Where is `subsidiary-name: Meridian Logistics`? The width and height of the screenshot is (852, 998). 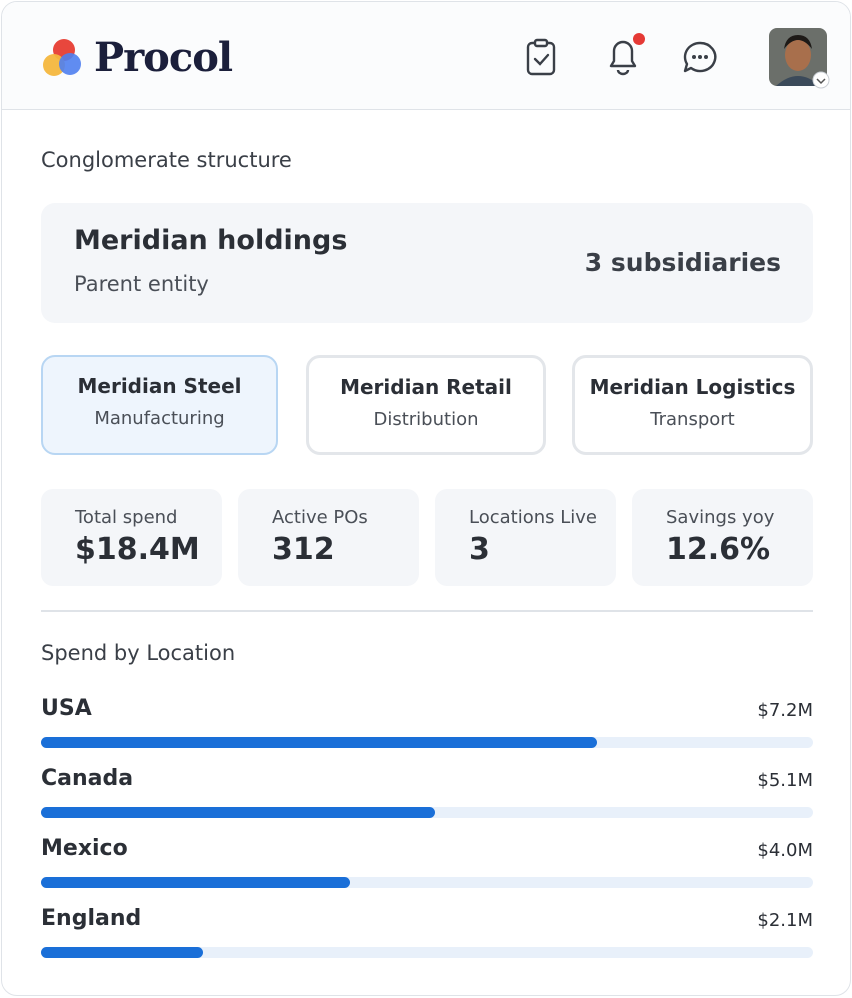 subsidiary-name: Meridian Logistics is located at coordinates (692, 387).